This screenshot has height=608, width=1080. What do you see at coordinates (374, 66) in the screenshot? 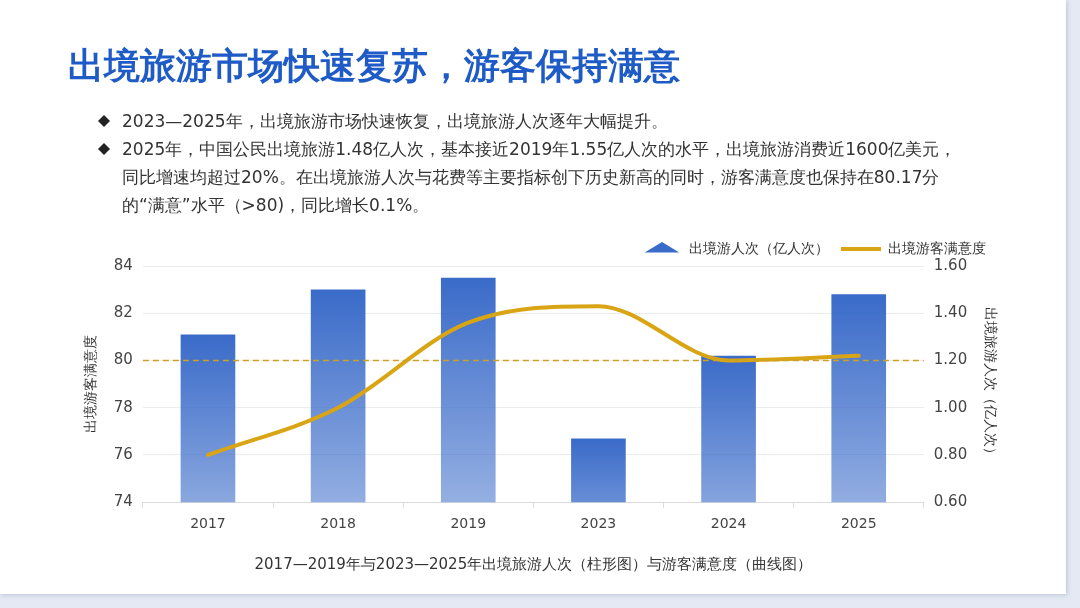
I see `chart-title: 出境旅游市场快速复苏，游客保持满意` at bounding box center [374, 66].